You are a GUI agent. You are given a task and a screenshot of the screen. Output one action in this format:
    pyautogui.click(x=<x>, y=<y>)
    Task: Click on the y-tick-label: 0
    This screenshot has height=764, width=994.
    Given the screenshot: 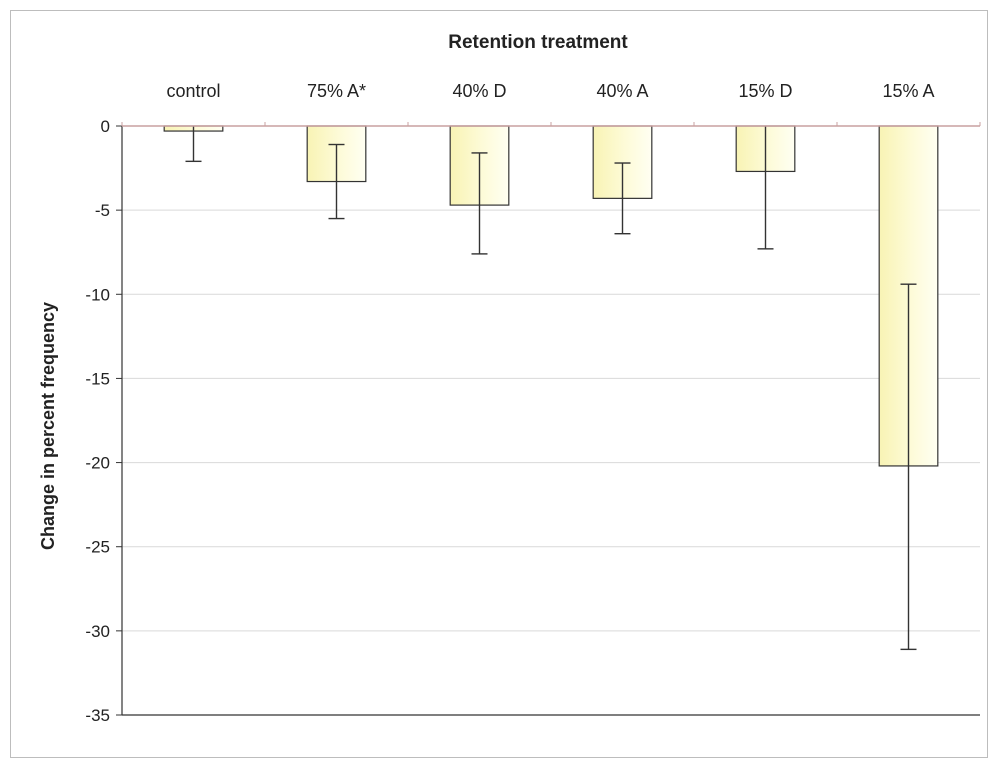 What is the action you would take?
    pyautogui.click(x=105, y=126)
    